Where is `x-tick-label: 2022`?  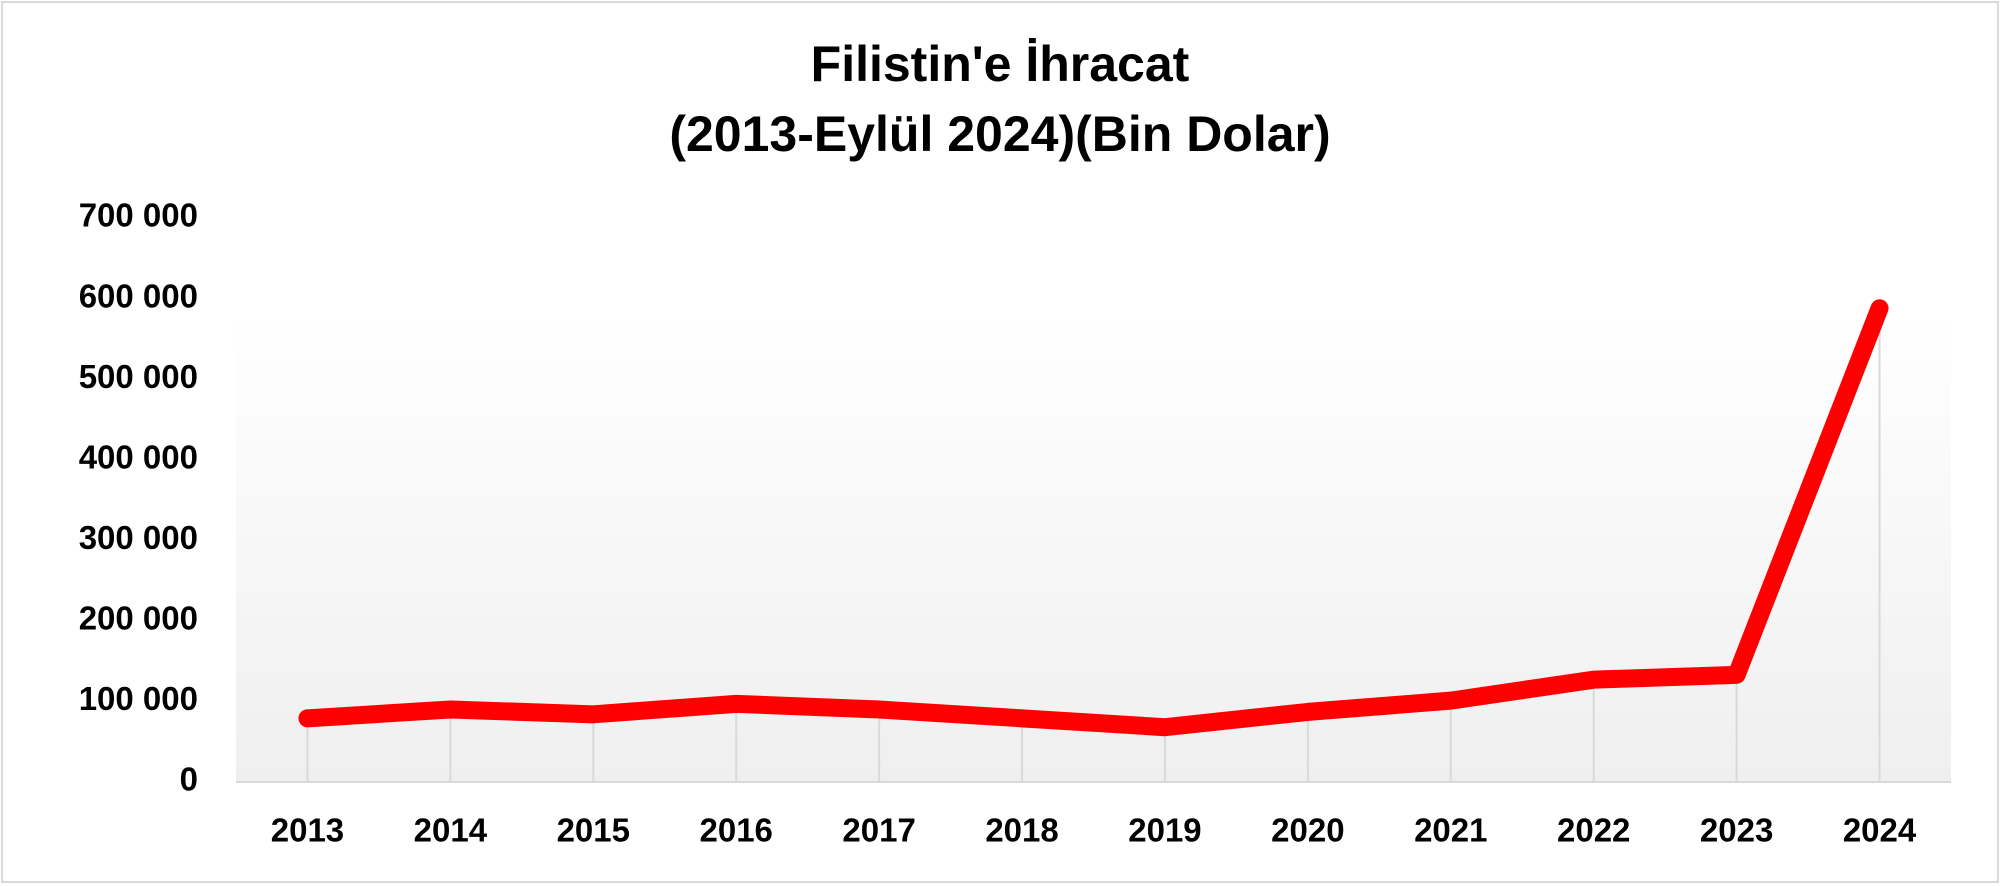 x-tick-label: 2022 is located at coordinates (1593, 830).